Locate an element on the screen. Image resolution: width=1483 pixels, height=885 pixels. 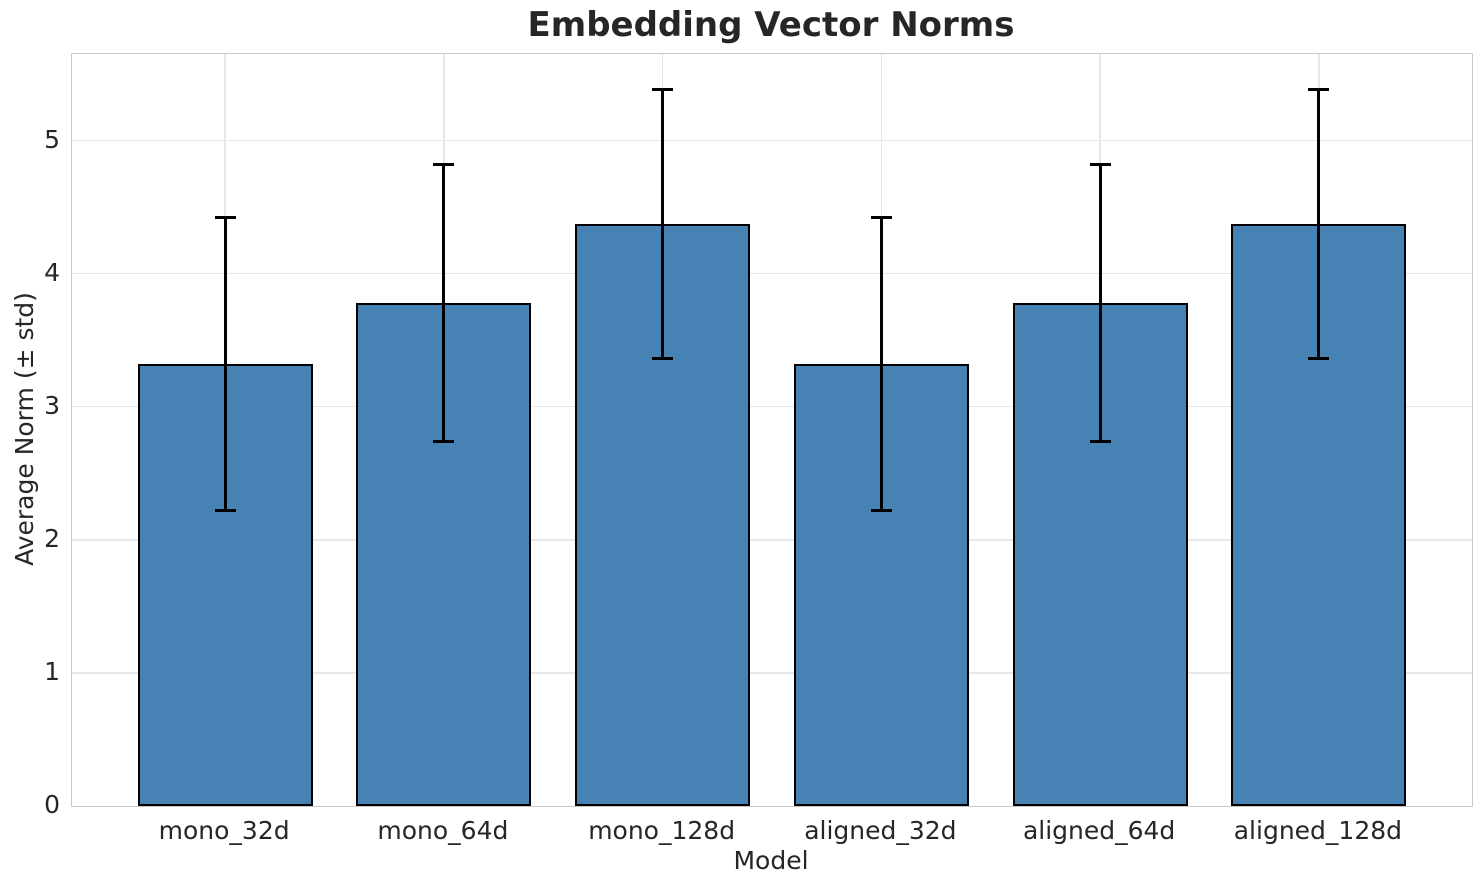
error-bar-line-aligned_32d is located at coordinates (881, 364).